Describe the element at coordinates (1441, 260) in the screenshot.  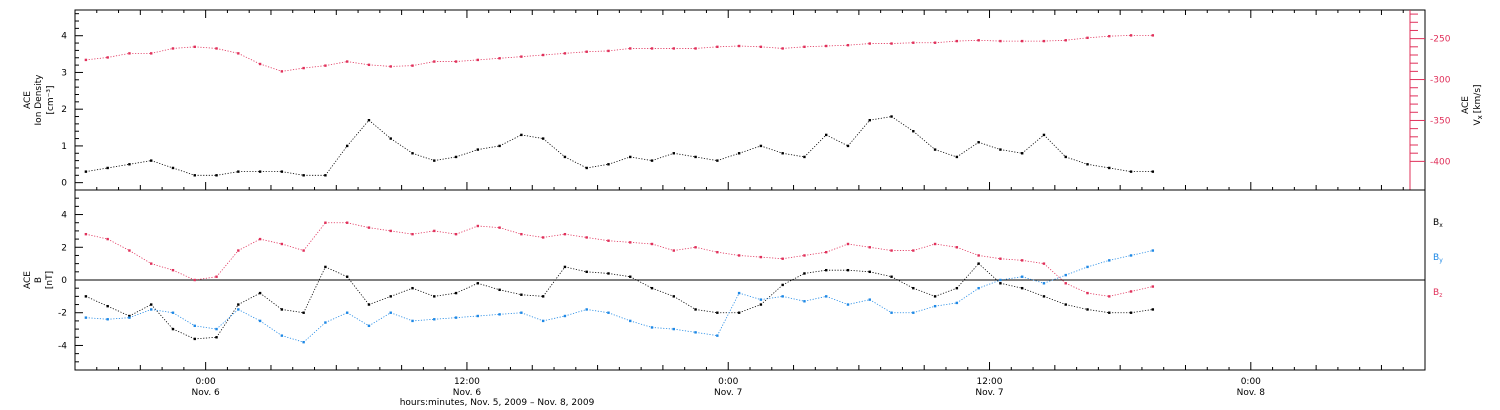
I see `legend-subscript: y` at that location.